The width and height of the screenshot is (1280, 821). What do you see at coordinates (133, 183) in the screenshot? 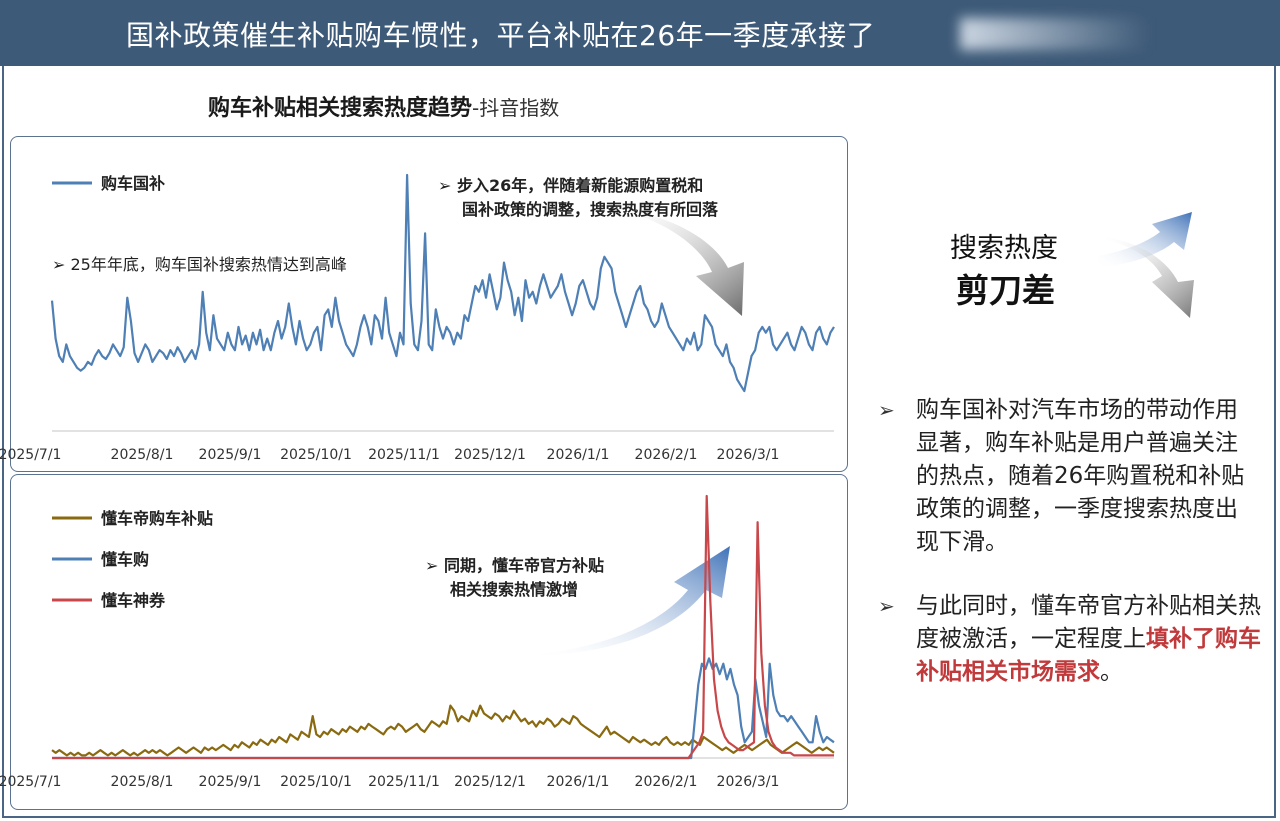
I see `legend-label: 购车国补` at bounding box center [133, 183].